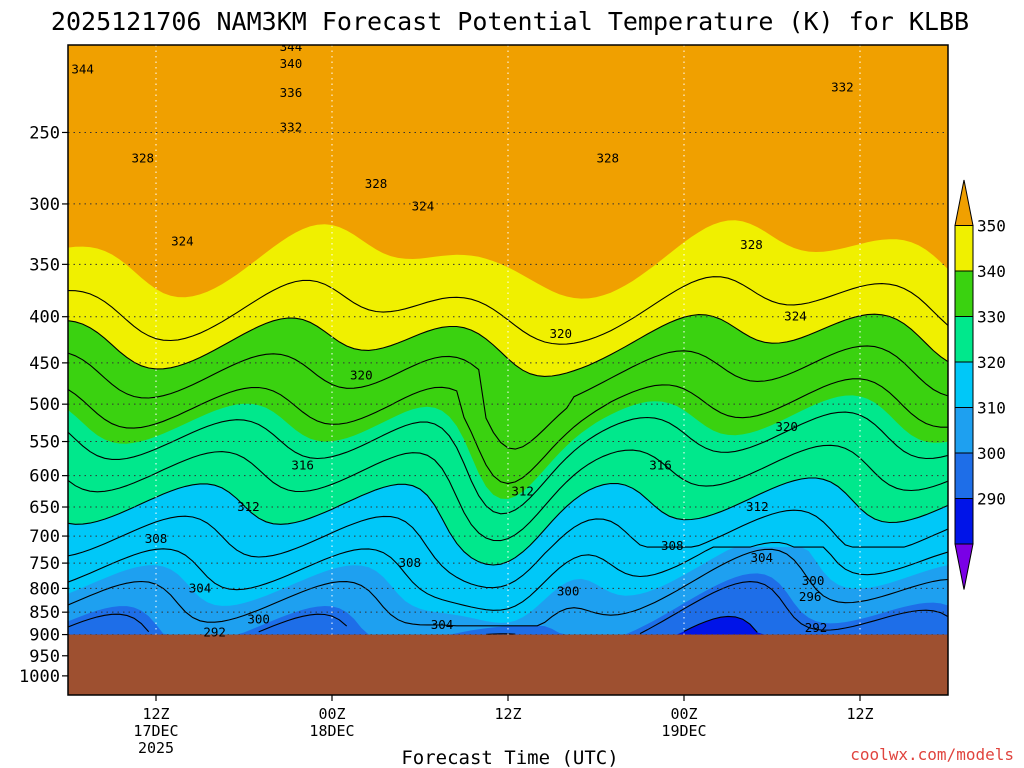  I want to click on colorbar-label: 290, so click(991, 499).